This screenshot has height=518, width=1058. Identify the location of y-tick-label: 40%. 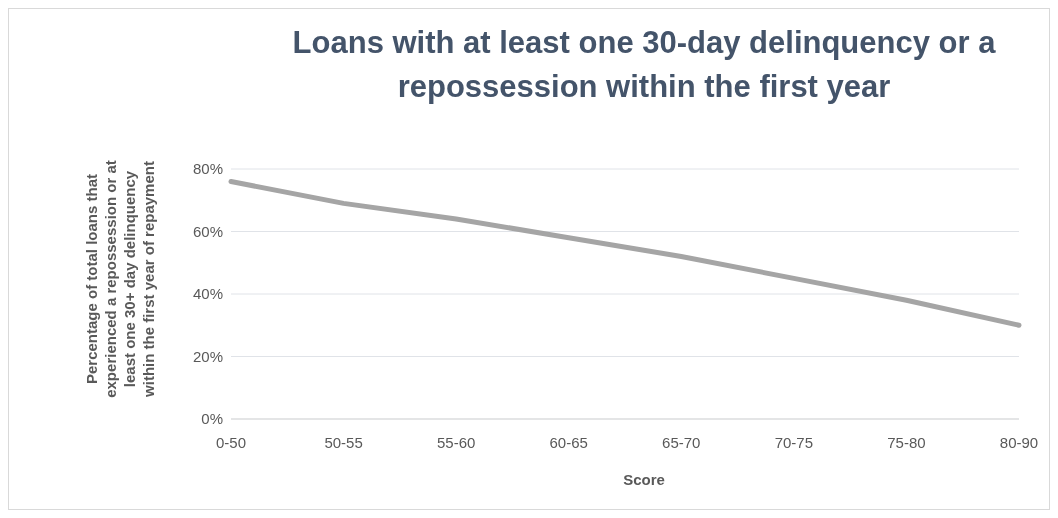
(207, 294).